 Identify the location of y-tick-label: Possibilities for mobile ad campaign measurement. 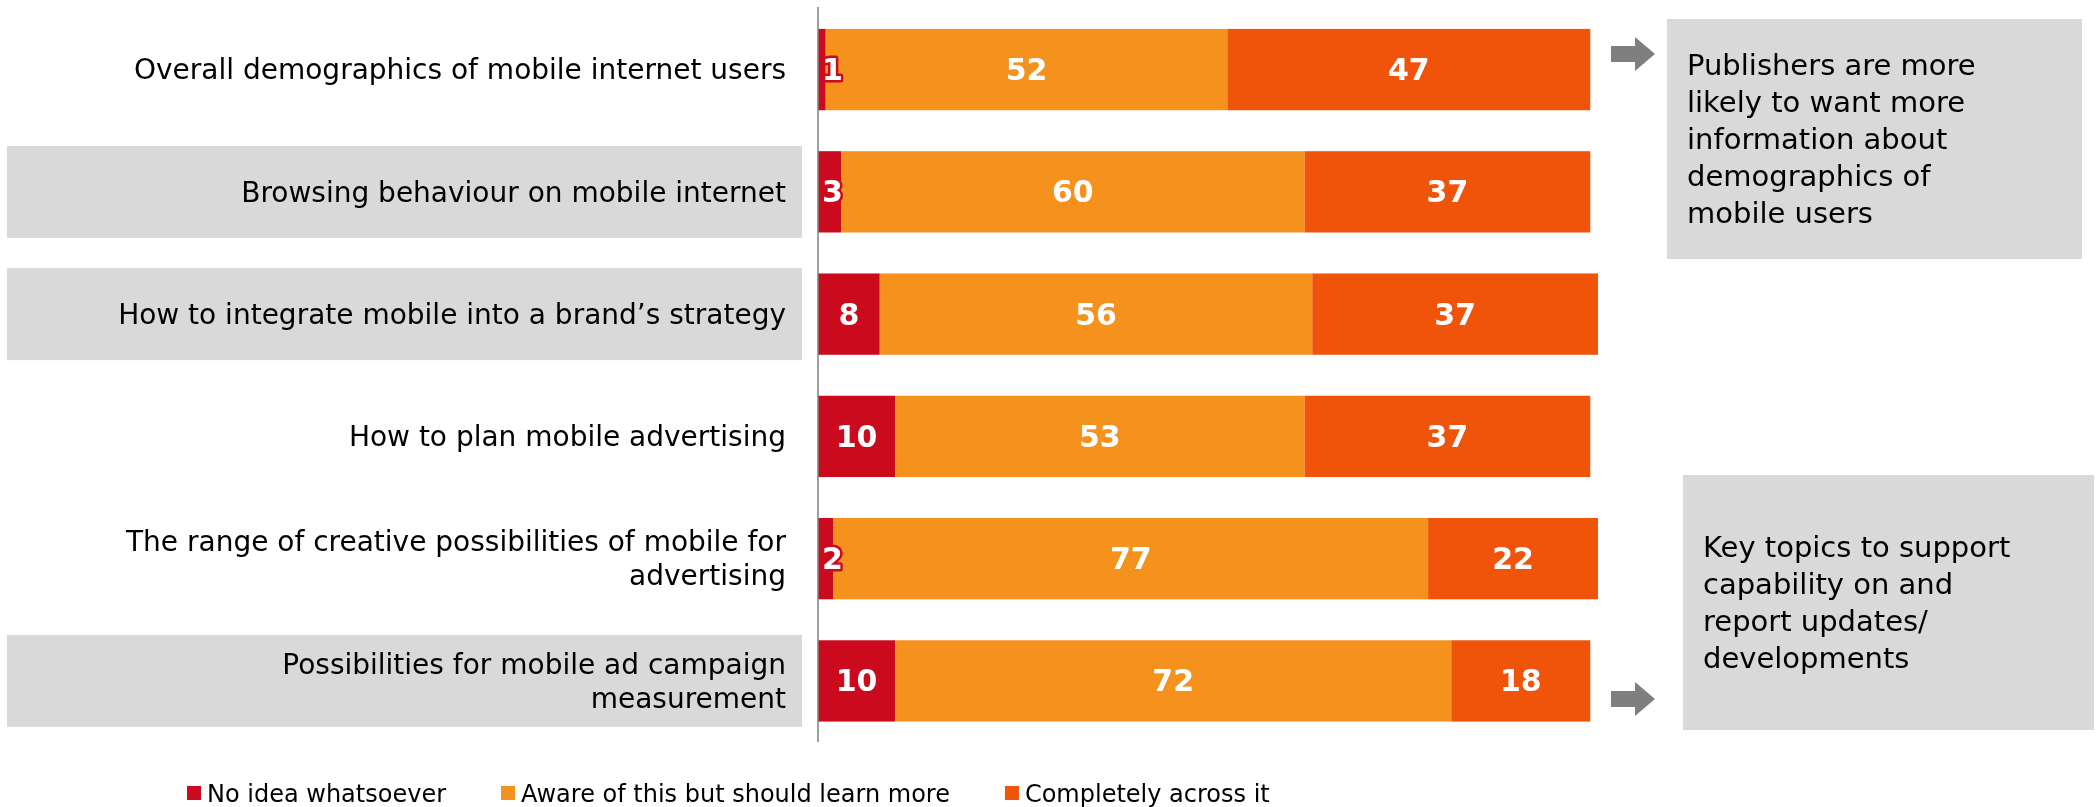
(534, 681).